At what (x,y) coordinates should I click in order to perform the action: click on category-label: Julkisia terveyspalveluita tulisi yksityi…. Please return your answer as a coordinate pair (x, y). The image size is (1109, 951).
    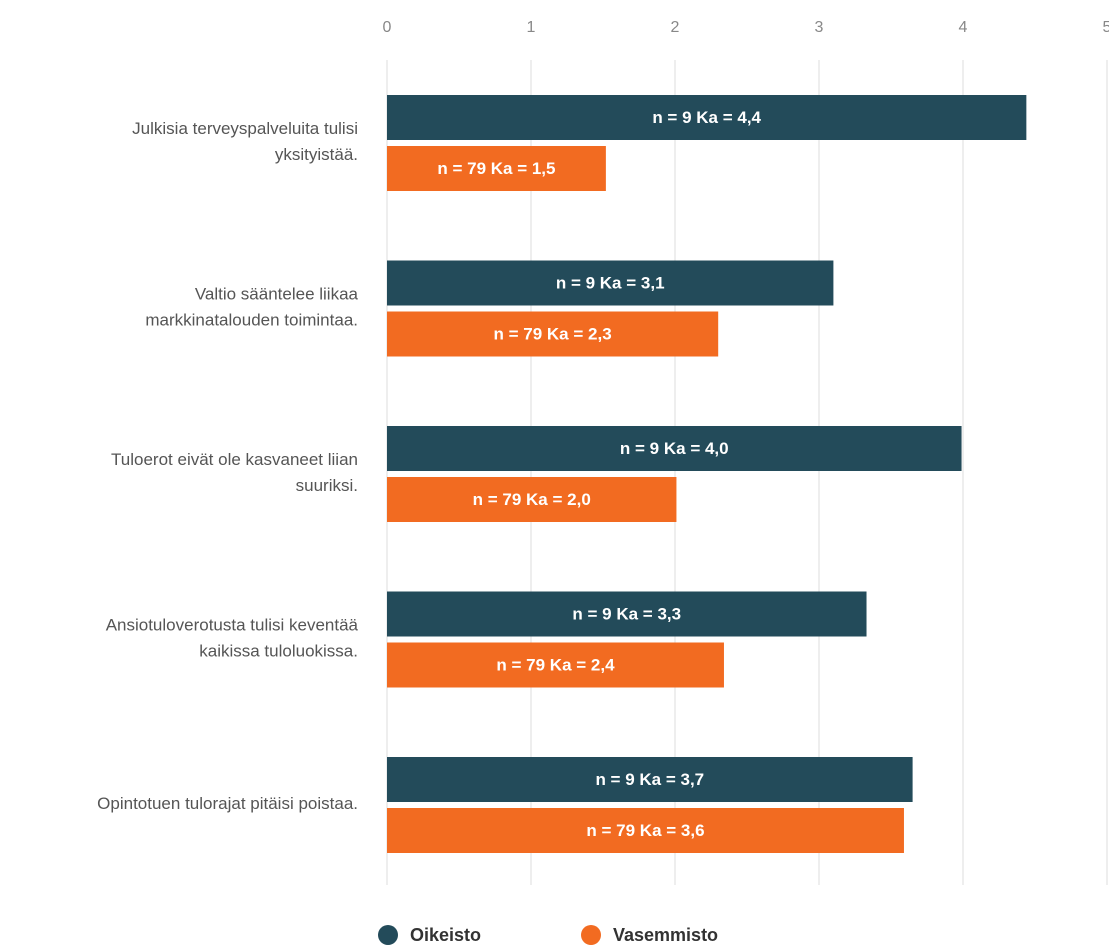
    Looking at the image, I should click on (245, 141).